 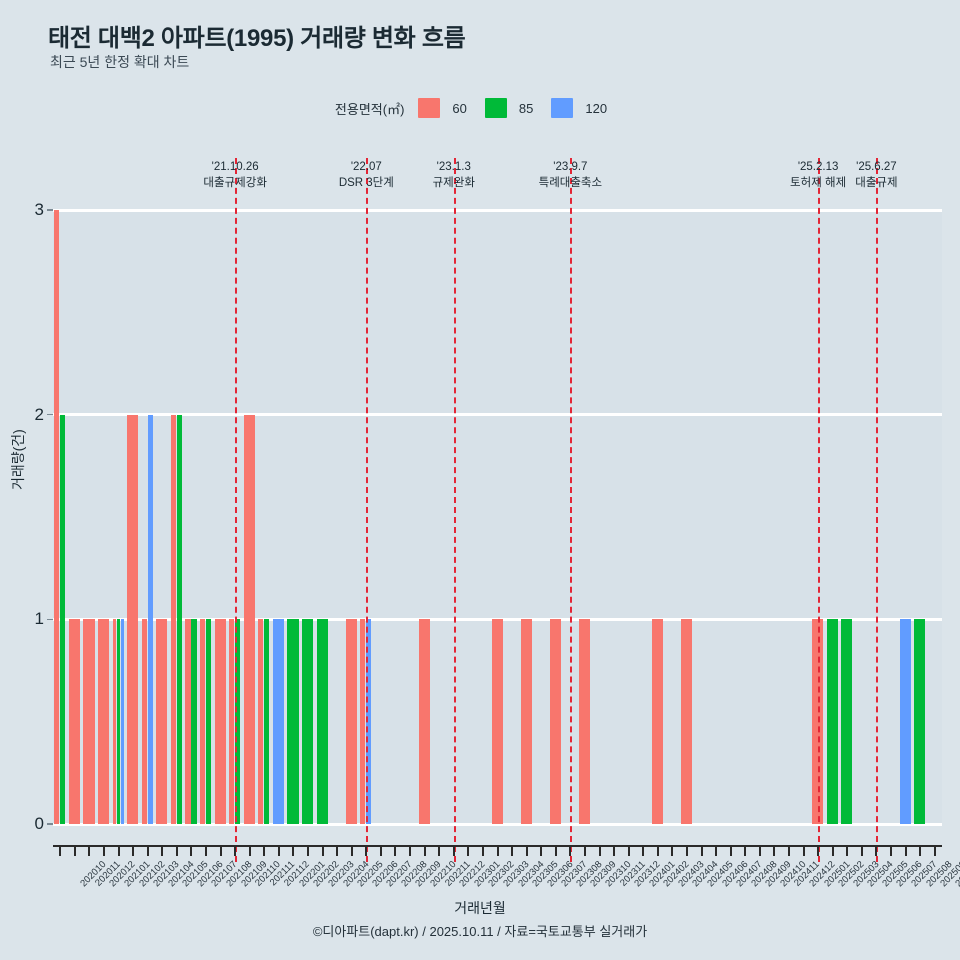 What do you see at coordinates (570, 183) in the screenshot?
I see `annotation-text: 특례대출축소` at bounding box center [570, 183].